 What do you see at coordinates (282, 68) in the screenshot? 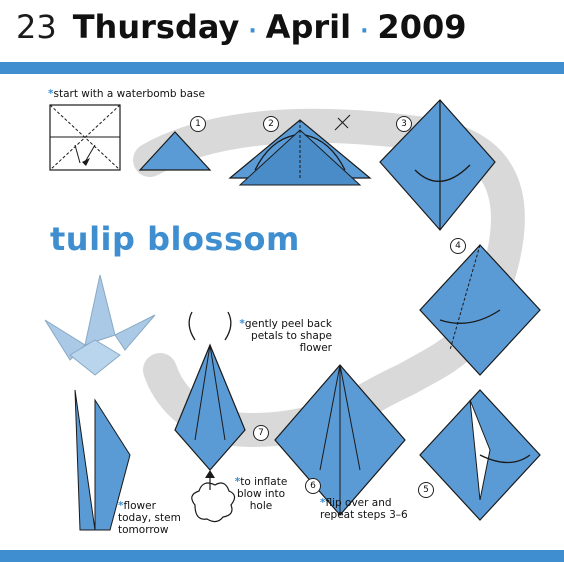
I see `top-accent-bar` at bounding box center [282, 68].